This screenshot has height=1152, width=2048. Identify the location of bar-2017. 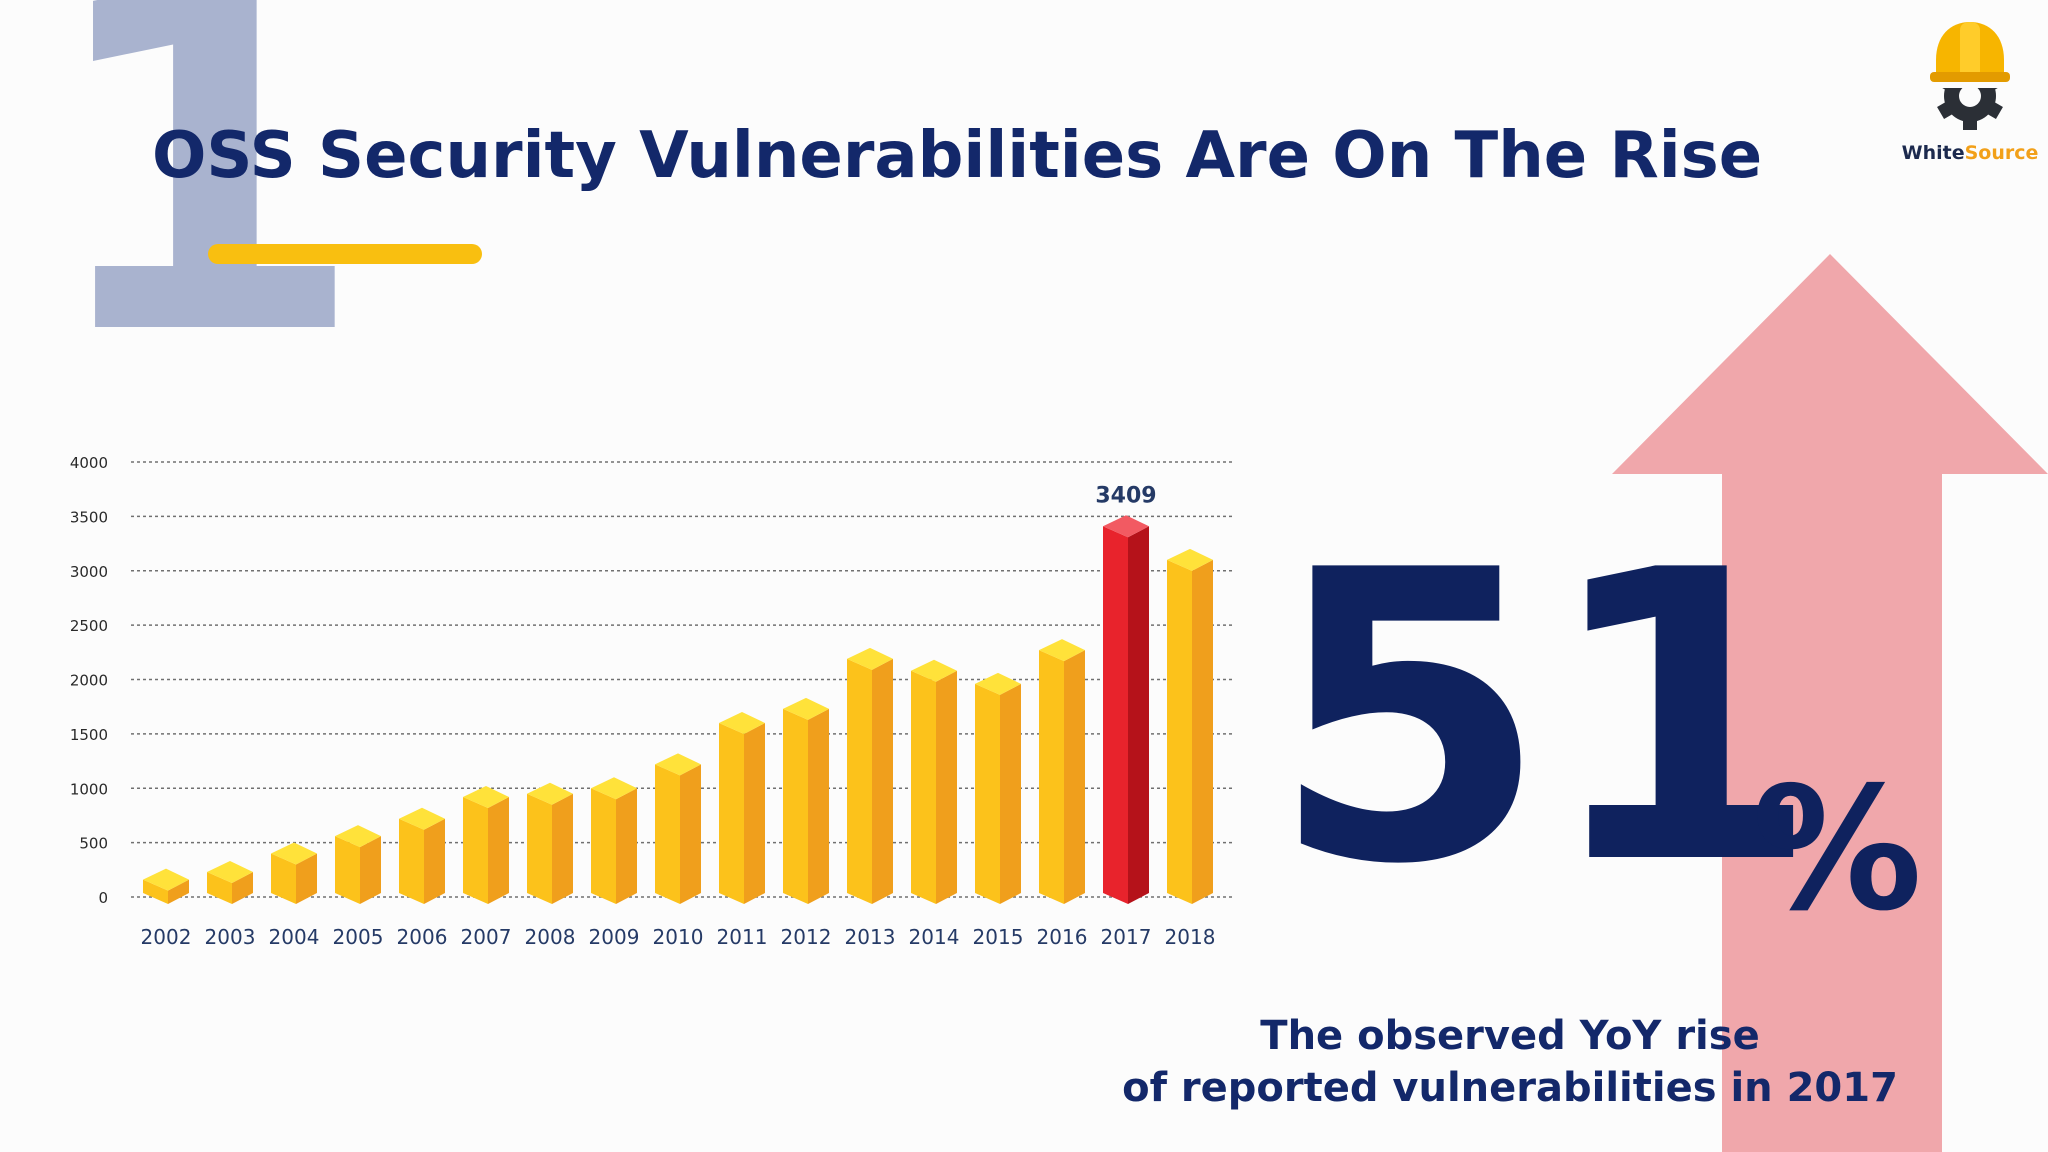
(1126, 709).